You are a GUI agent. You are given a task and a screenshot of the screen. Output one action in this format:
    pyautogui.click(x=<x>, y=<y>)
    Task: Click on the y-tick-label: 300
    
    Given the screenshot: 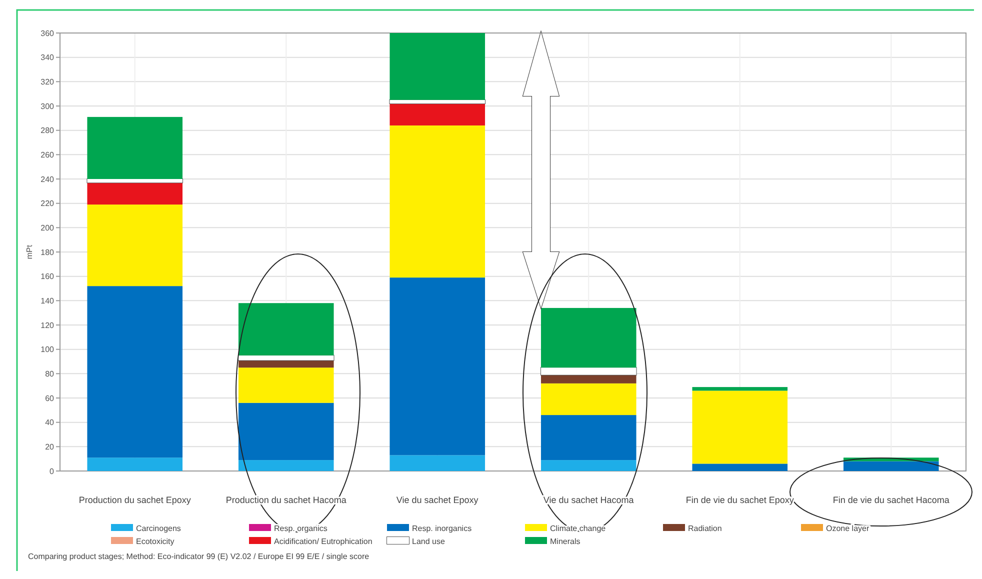 What is the action you would take?
    pyautogui.click(x=47, y=106)
    